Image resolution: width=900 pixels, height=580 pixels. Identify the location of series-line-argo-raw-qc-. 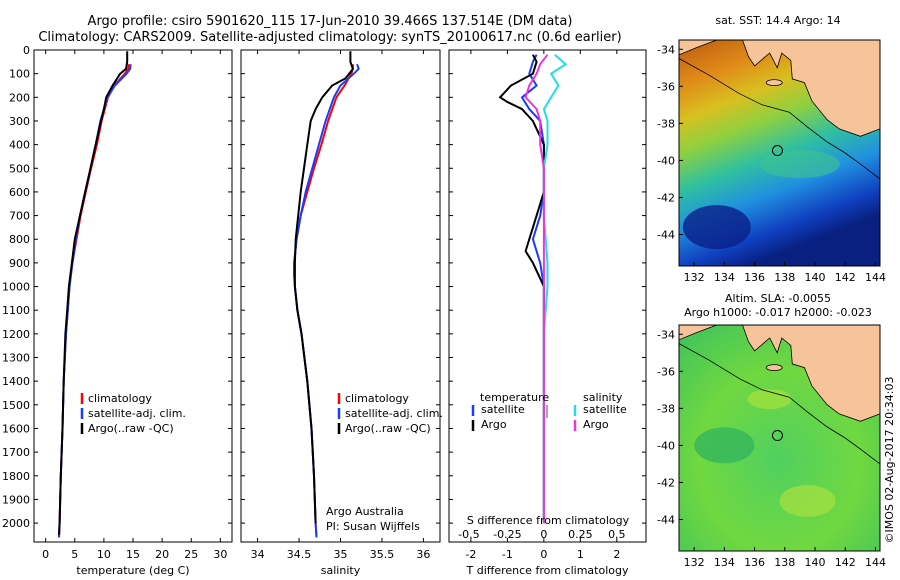
(324, 287).